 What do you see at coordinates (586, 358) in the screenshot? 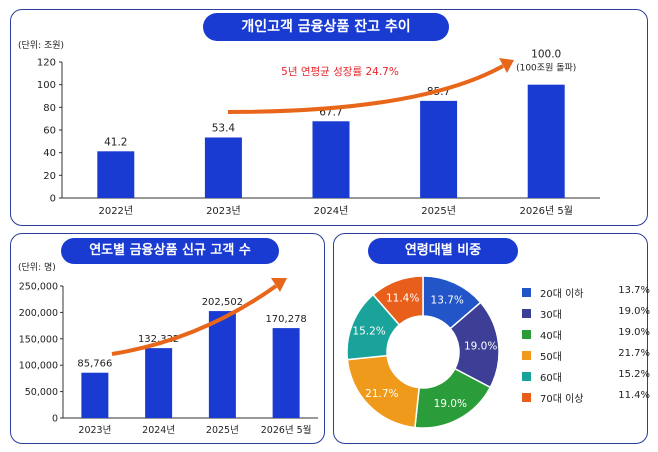
I see `legend-item: 50대 21.7%` at bounding box center [586, 358].